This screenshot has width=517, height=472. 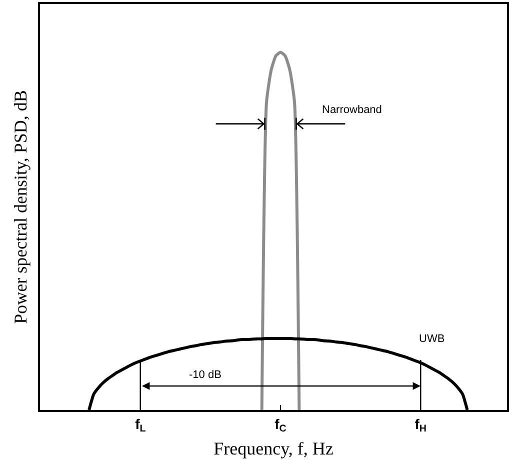 I want to click on annotation: Narrowband, so click(x=352, y=110).